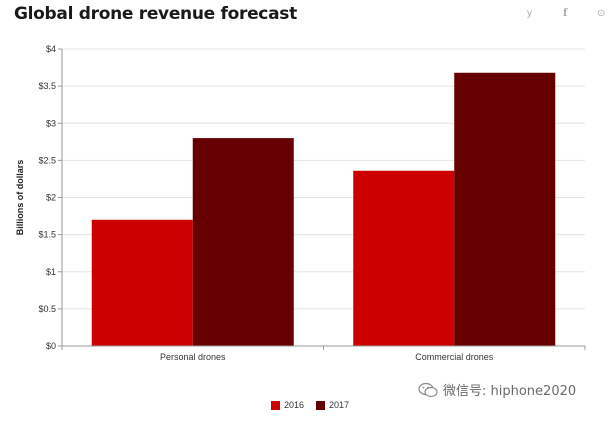 This screenshot has width=611, height=422. What do you see at coordinates (601, 13) in the screenshot?
I see `pinterest-icon: ⊙` at bounding box center [601, 13].